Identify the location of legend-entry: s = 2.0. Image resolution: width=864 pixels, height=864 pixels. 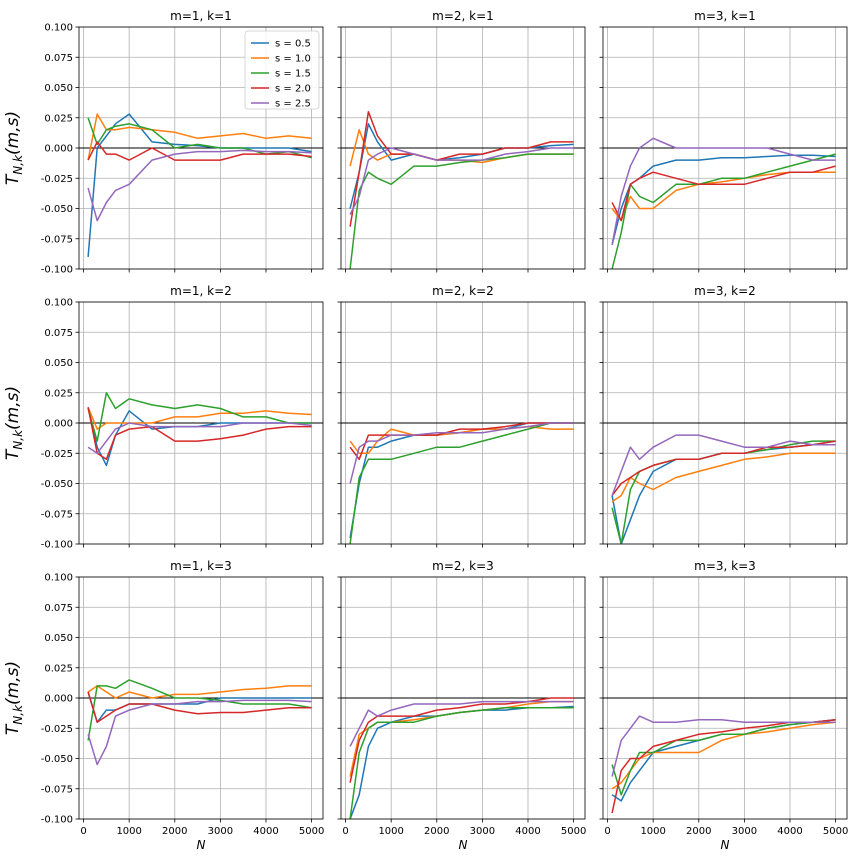
(293, 89).